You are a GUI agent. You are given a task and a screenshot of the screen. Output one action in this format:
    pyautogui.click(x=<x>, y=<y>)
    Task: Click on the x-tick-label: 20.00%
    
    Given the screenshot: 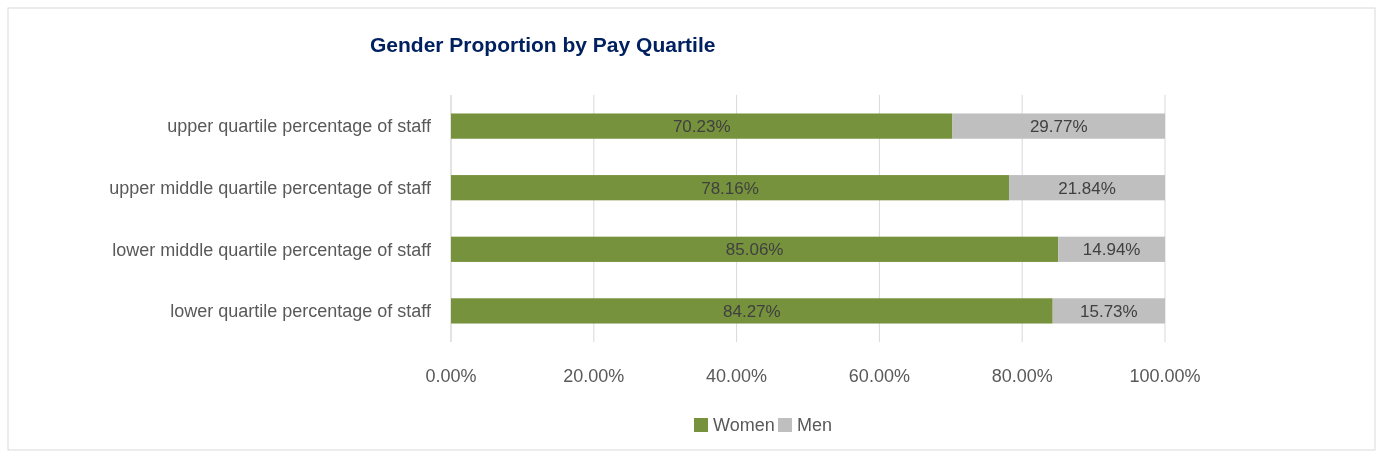 What is the action you would take?
    pyautogui.click(x=594, y=376)
    